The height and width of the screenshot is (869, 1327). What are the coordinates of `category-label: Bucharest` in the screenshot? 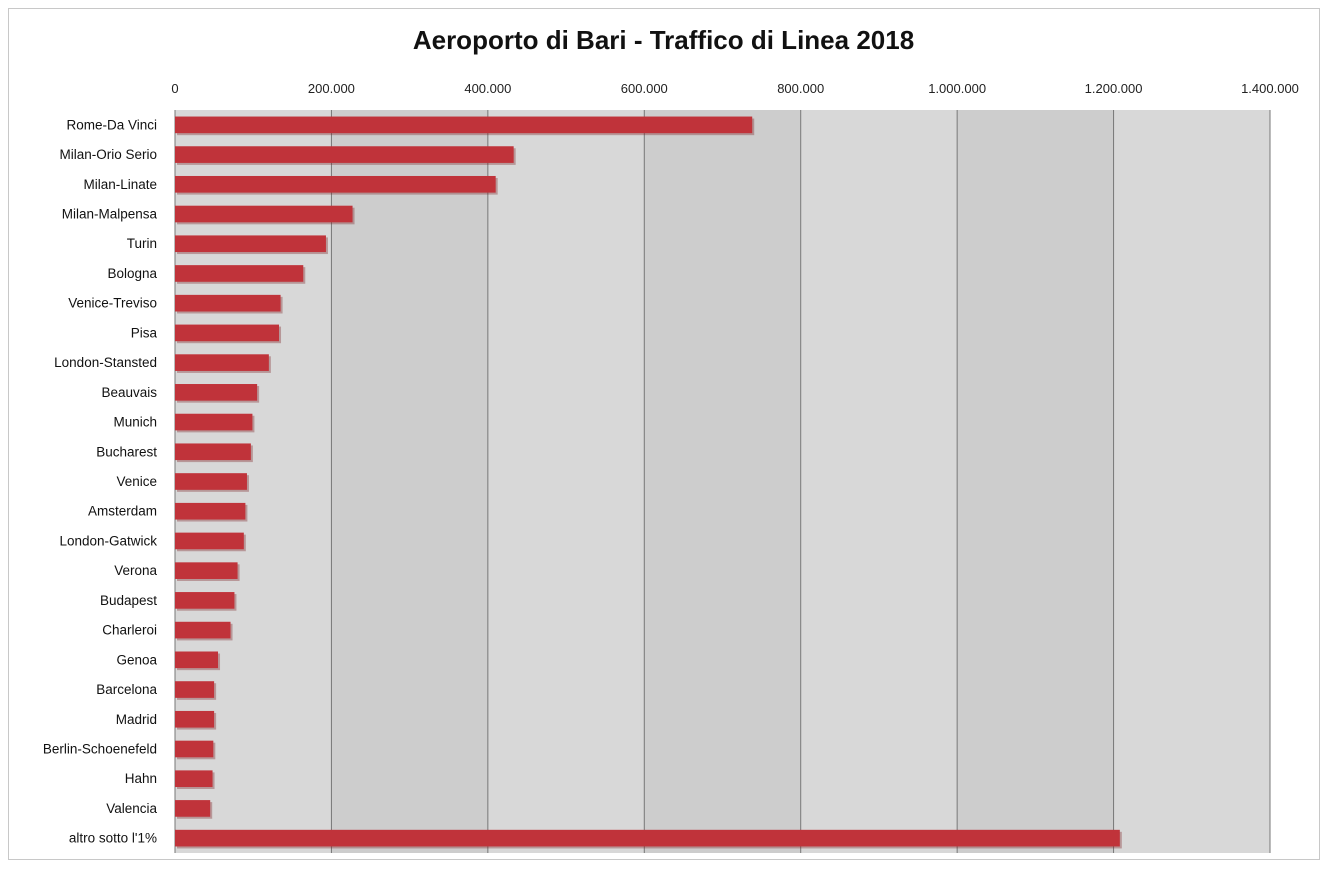 It's located at (126, 451).